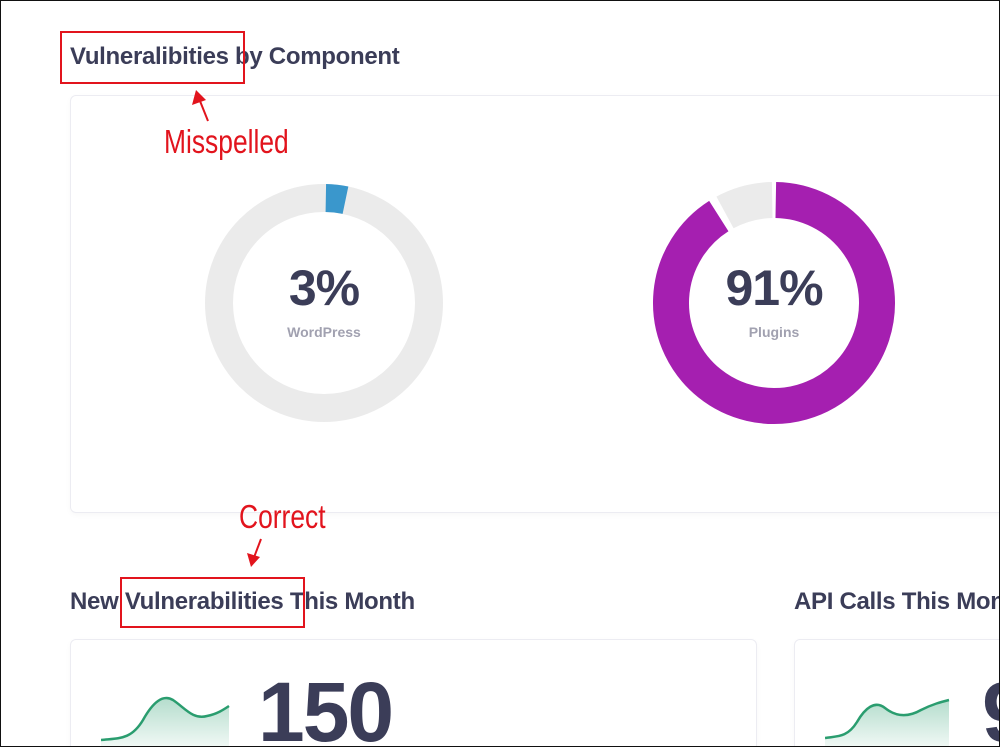  What do you see at coordinates (774, 332) in the screenshot?
I see `plugins-label: Plugins` at bounding box center [774, 332].